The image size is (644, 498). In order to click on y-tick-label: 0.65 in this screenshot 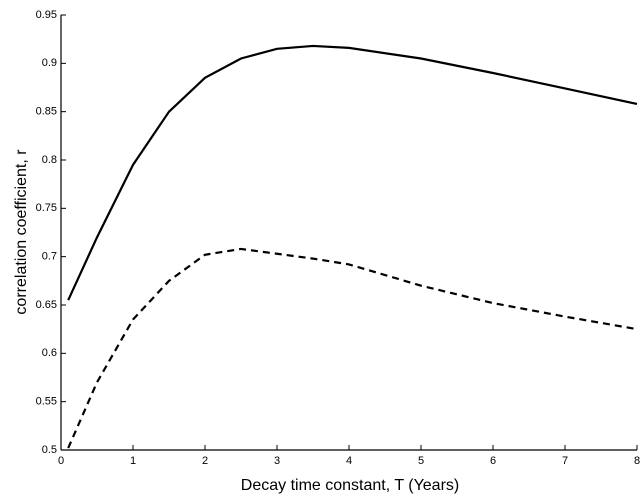, I will do `click(46, 305)`.